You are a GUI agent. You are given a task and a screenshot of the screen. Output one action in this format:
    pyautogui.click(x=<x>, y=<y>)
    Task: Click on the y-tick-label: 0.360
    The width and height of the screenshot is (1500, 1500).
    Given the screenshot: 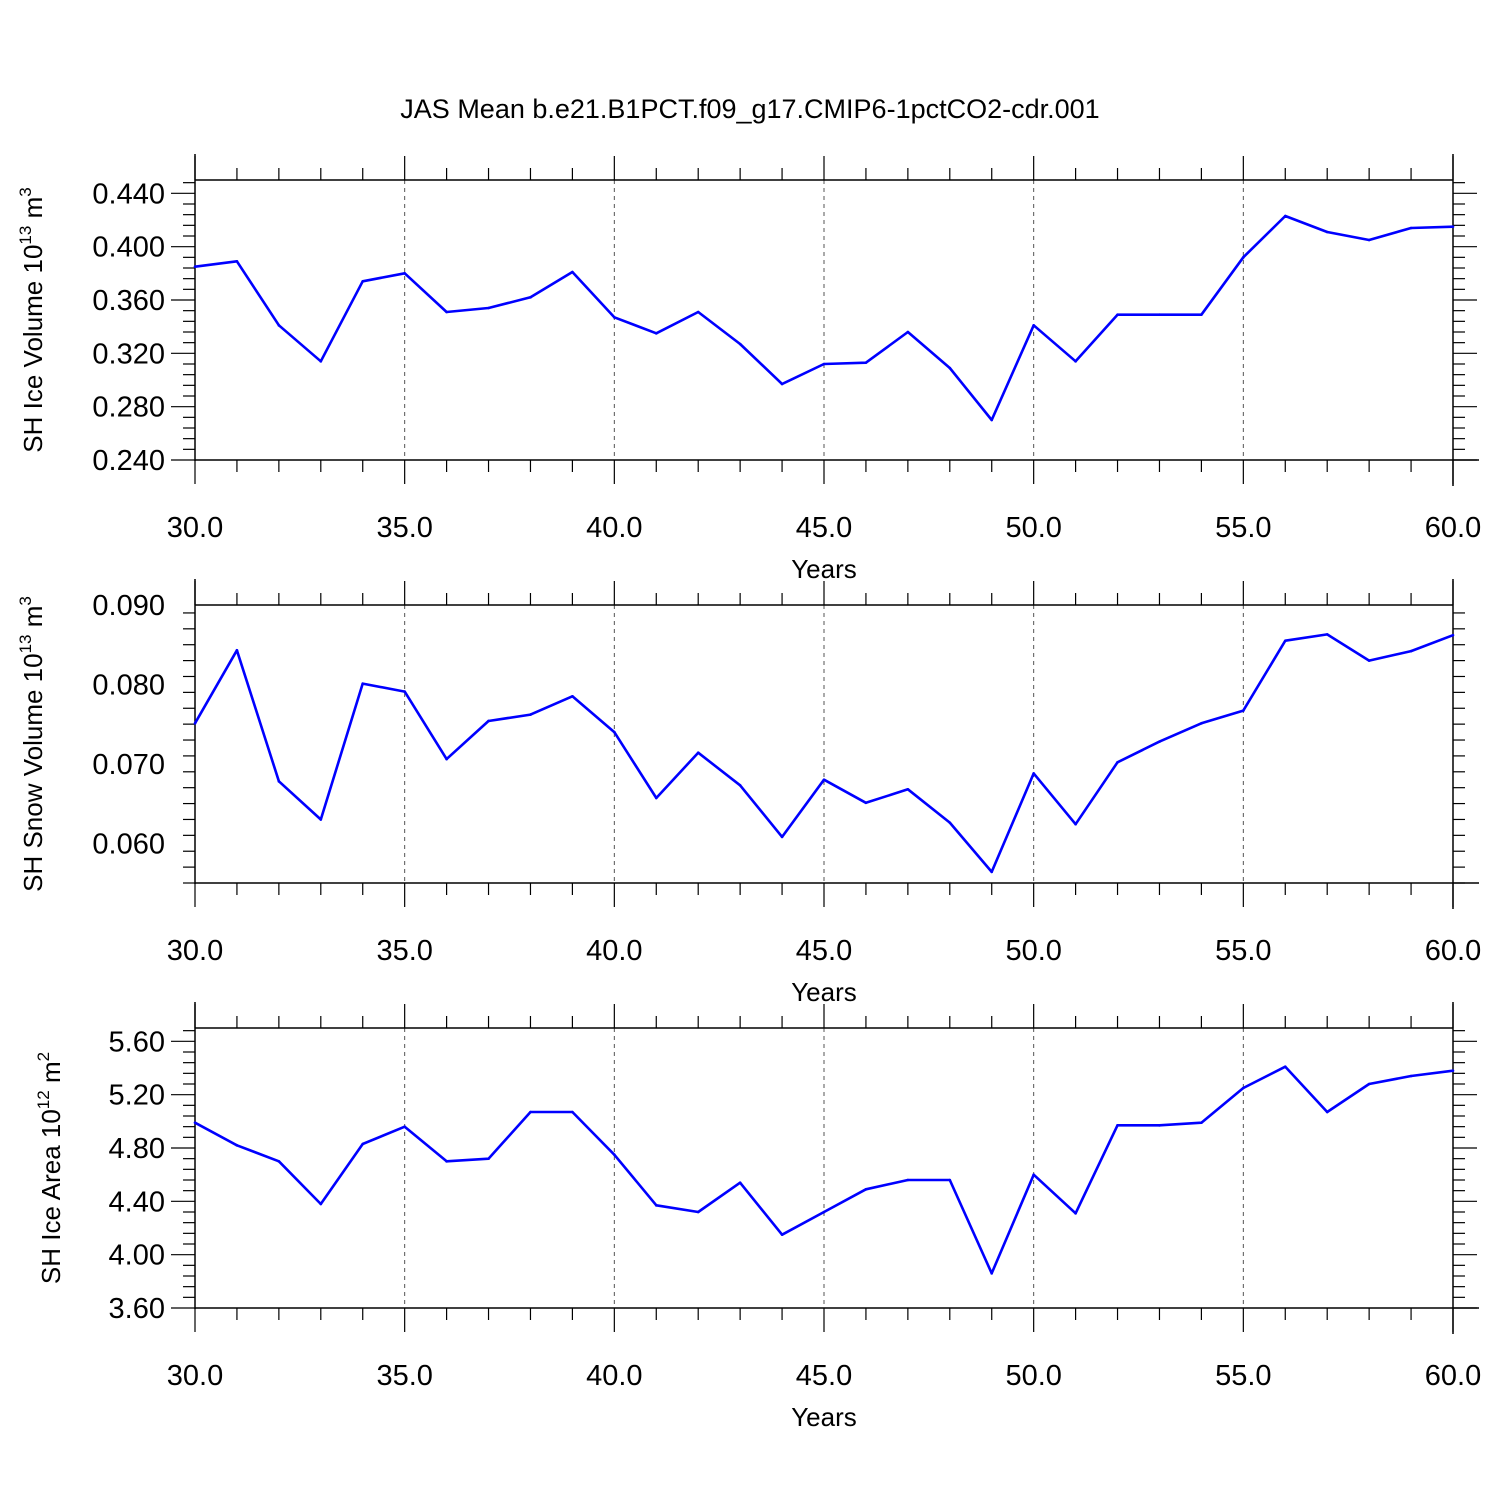 What is the action you would take?
    pyautogui.click(x=128, y=301)
    